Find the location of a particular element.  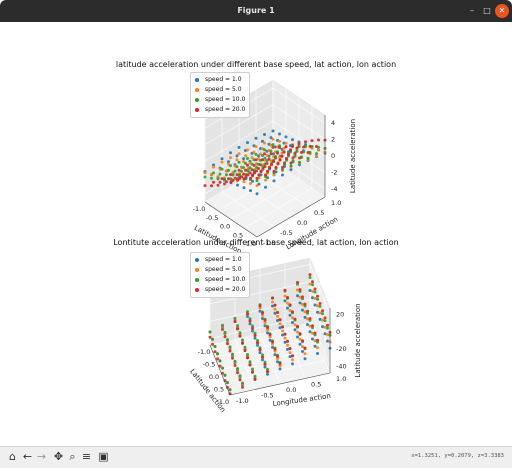

x-tick-label: -1.0 is located at coordinates (204, 352).